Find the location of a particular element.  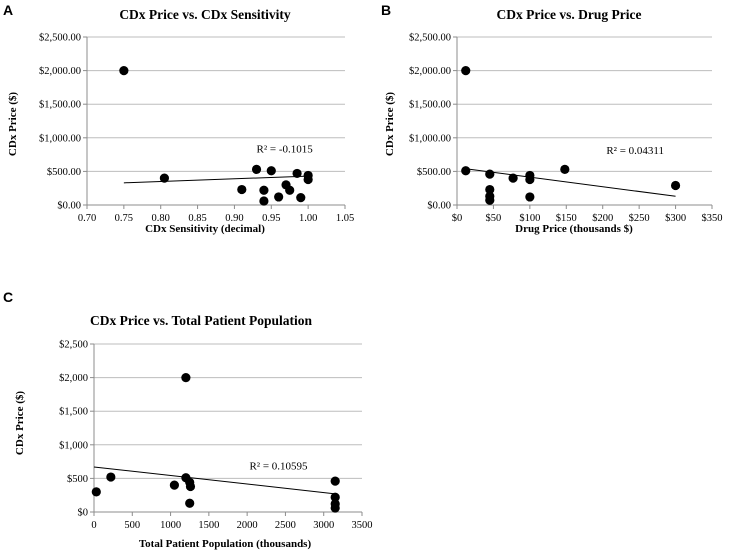

panel-b-x-tick-label: $150 is located at coordinates (566, 218).